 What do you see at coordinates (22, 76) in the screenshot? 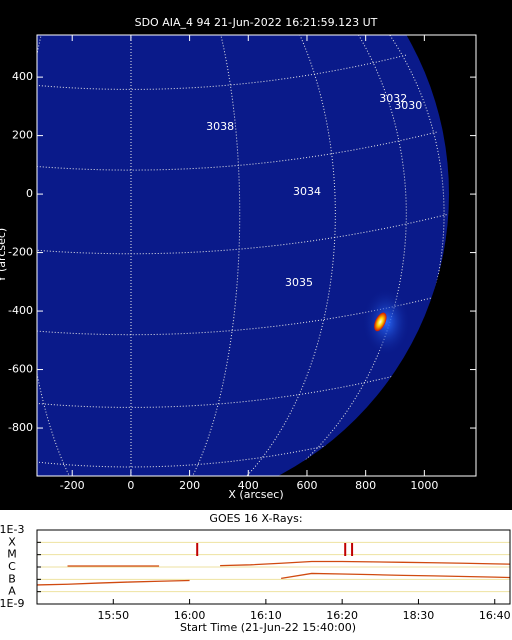
I see `y-tick-label: 400` at bounding box center [22, 76].